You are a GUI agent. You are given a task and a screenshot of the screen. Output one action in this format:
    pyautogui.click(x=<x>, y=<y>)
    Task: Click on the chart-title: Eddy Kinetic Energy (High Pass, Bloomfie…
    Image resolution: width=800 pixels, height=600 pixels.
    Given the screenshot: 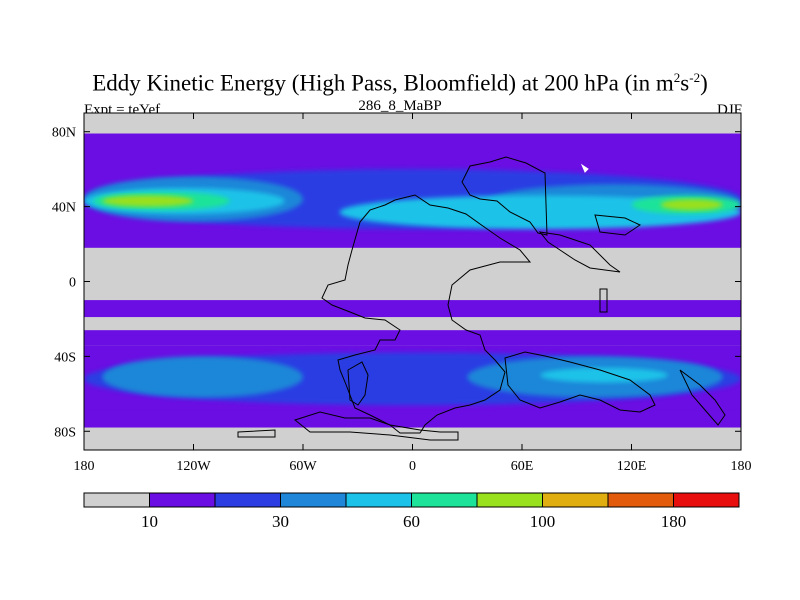 What is the action you would take?
    pyautogui.click(x=400, y=83)
    